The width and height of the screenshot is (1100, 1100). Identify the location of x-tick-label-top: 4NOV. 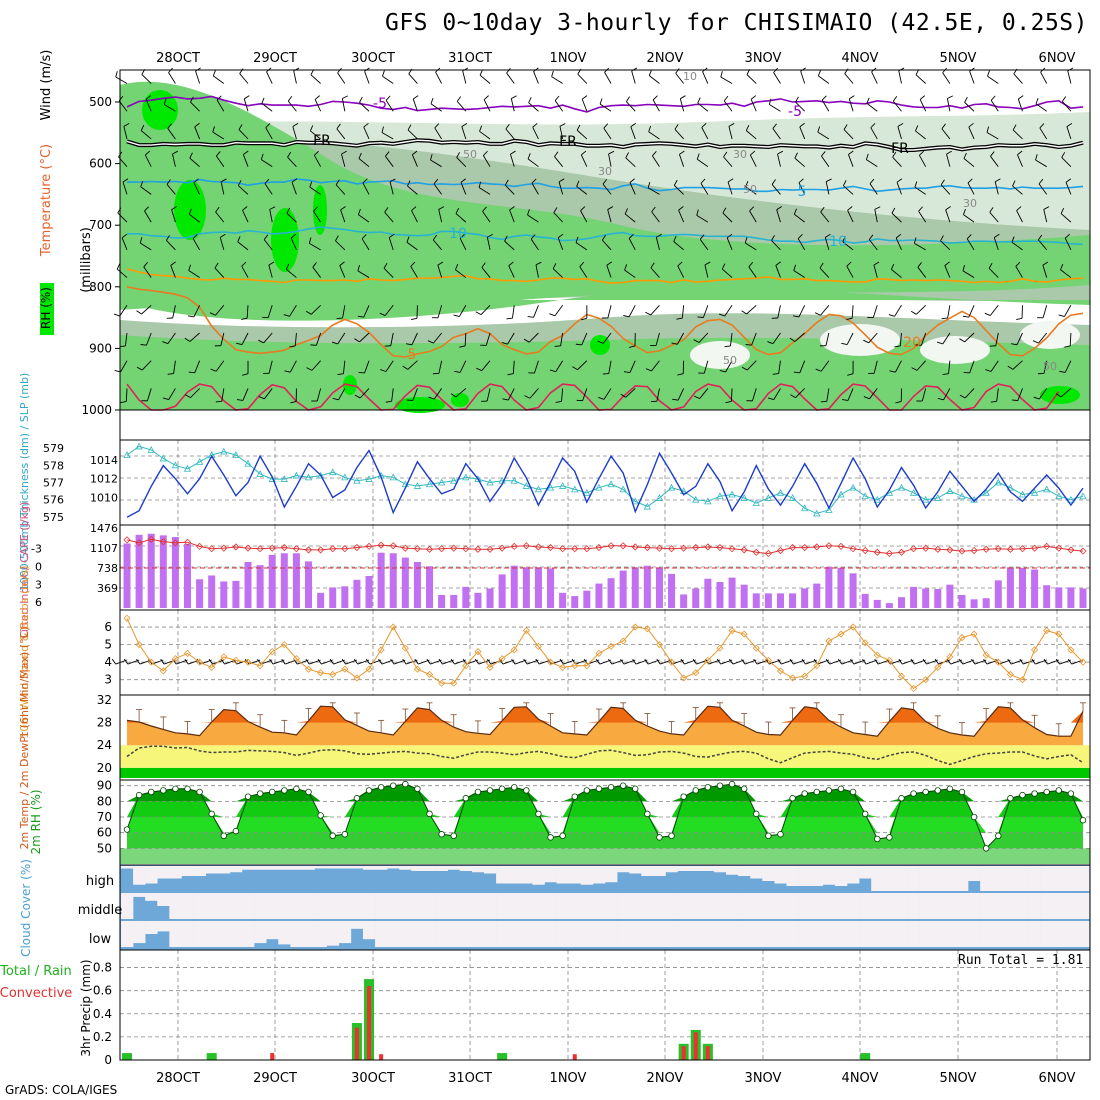
(860, 58).